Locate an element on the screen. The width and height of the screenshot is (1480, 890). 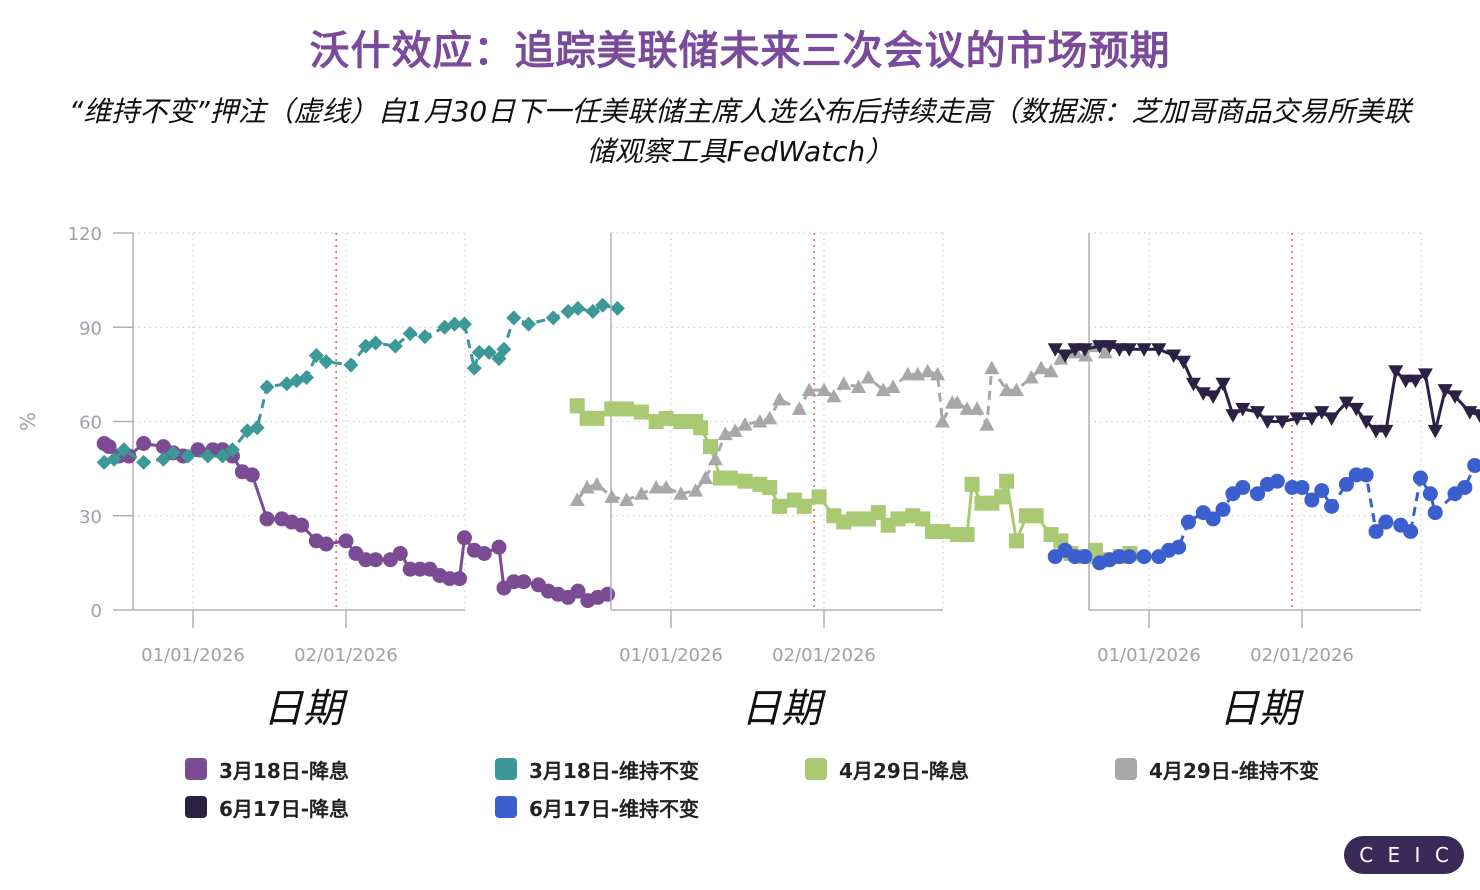
y-tick-label: 30 is located at coordinates (90, 517).